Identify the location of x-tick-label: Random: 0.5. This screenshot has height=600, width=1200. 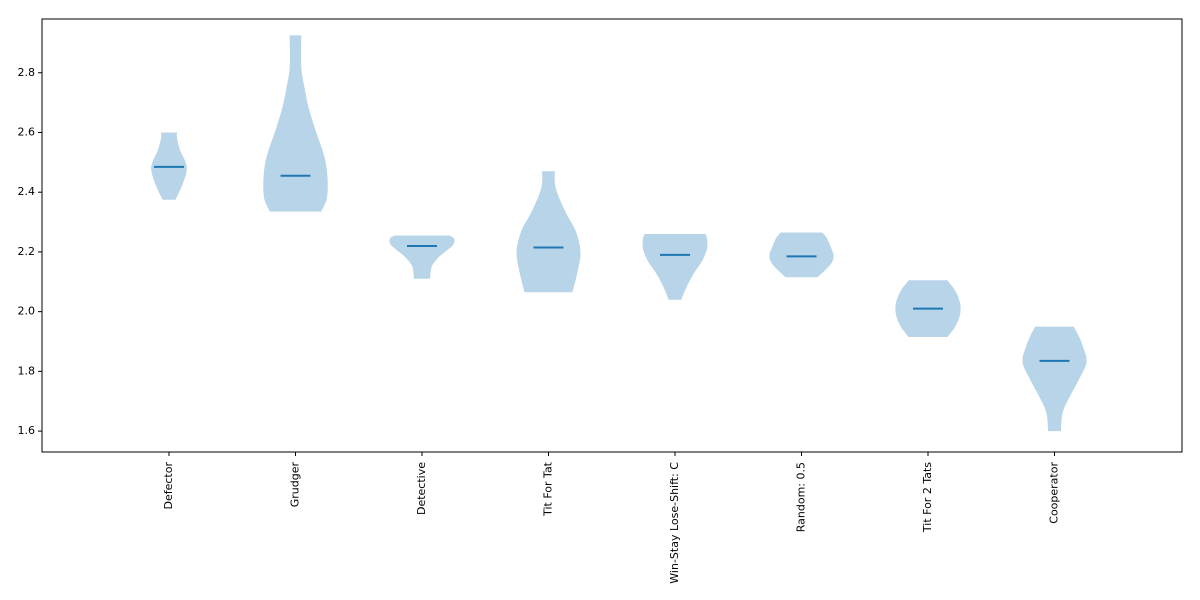
(801, 497).